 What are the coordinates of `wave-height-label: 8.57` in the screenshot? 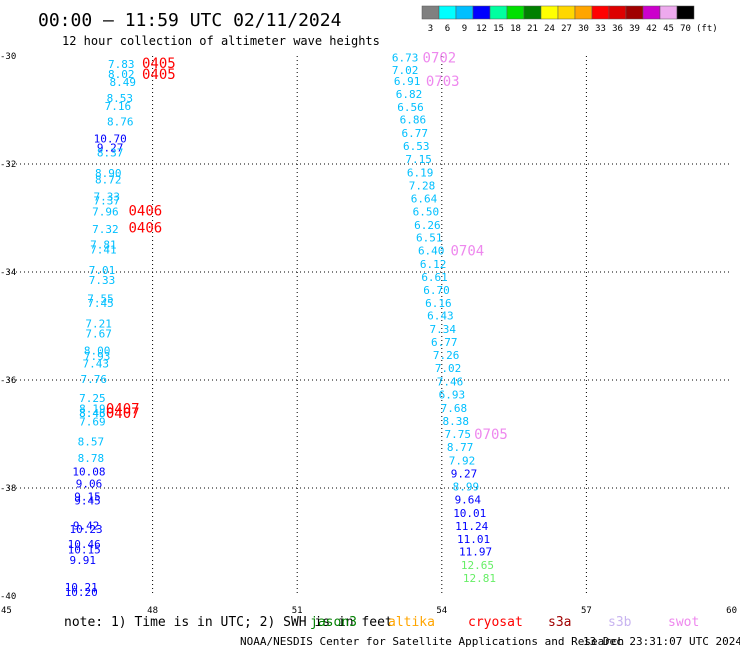 It's located at (91, 442).